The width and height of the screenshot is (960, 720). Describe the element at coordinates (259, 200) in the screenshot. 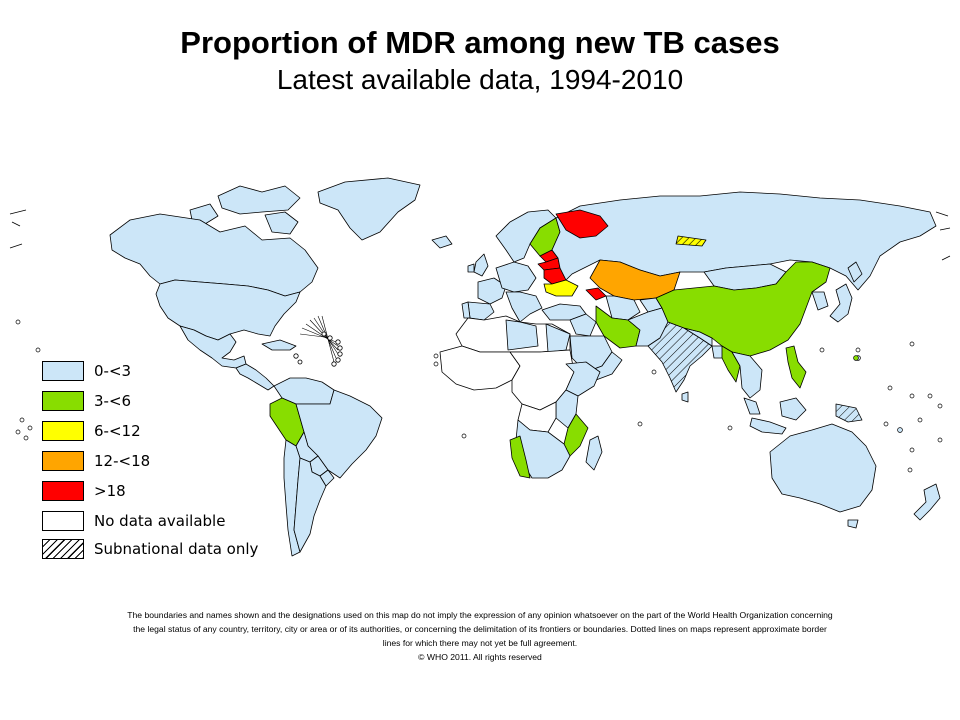

I see `region-arctic-islands` at that location.